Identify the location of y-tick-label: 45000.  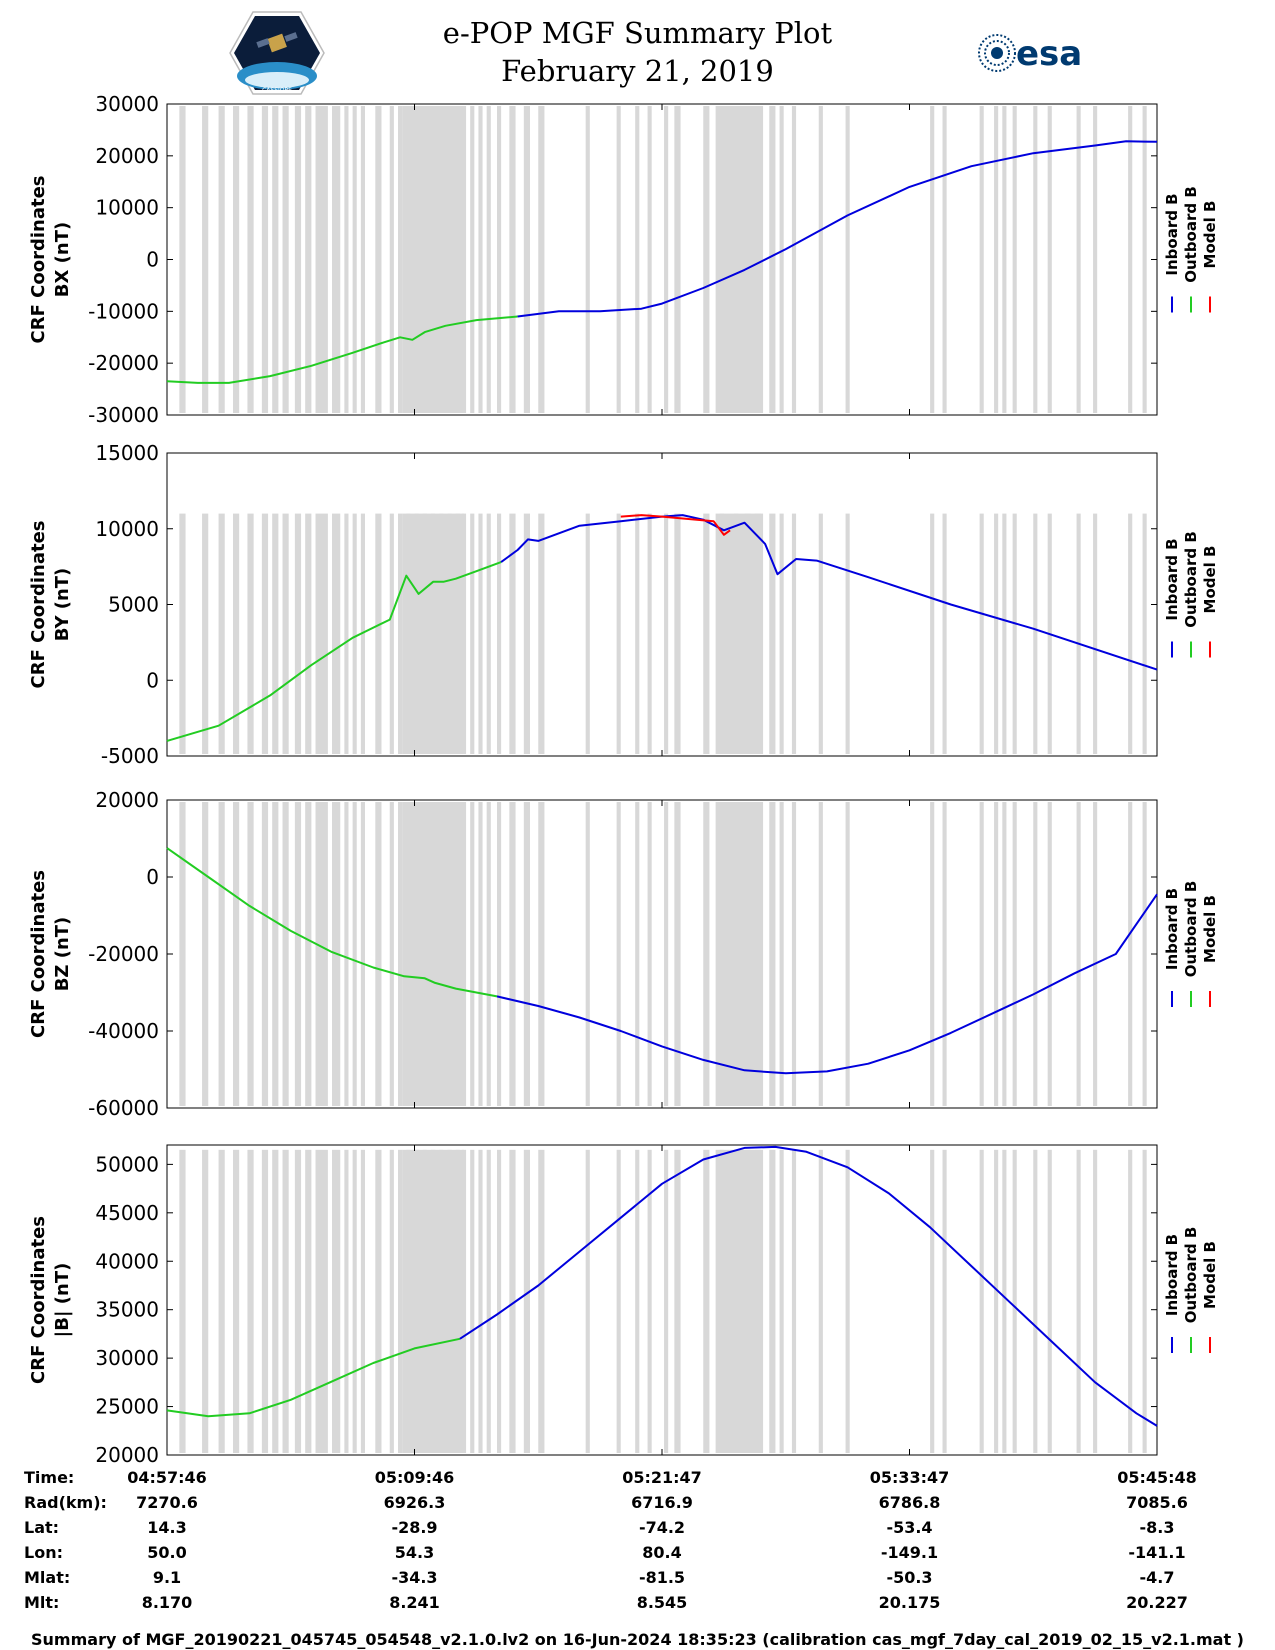
(127, 1213).